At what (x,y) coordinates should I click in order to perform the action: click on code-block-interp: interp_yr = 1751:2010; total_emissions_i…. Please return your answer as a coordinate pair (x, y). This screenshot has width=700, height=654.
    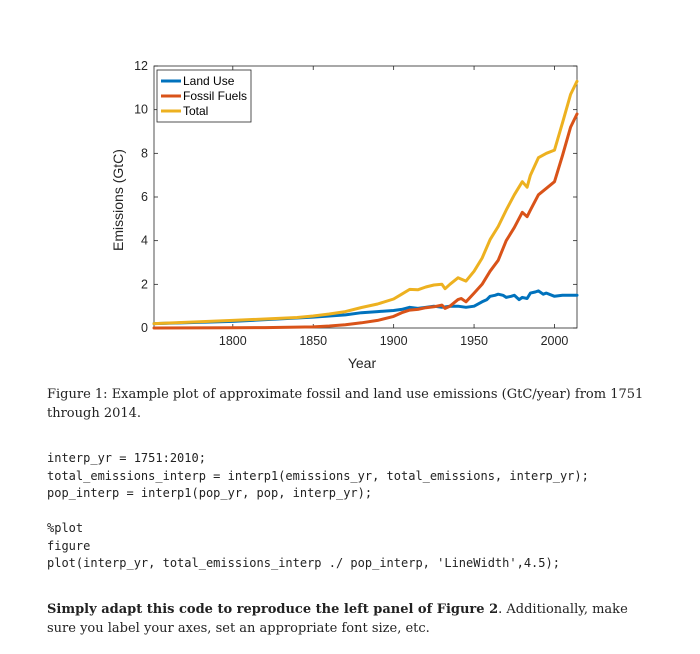
    Looking at the image, I should click on (318, 475).